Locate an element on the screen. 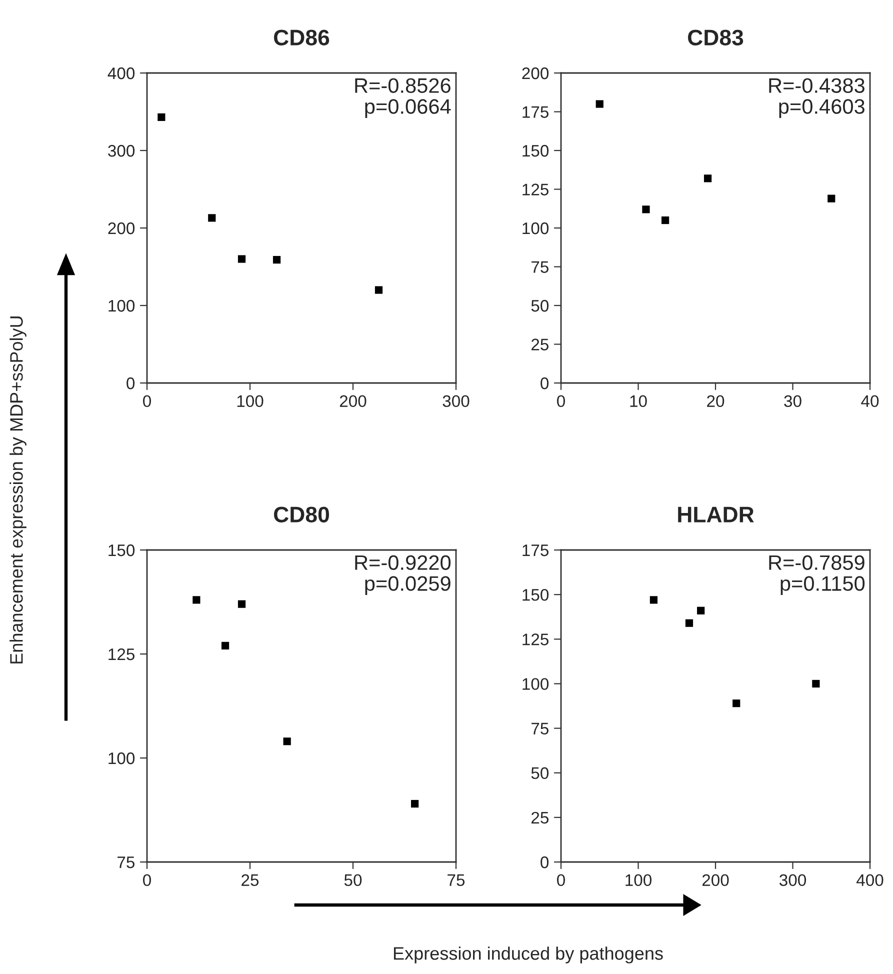  y-tick-label: 300 is located at coordinates (121, 150).